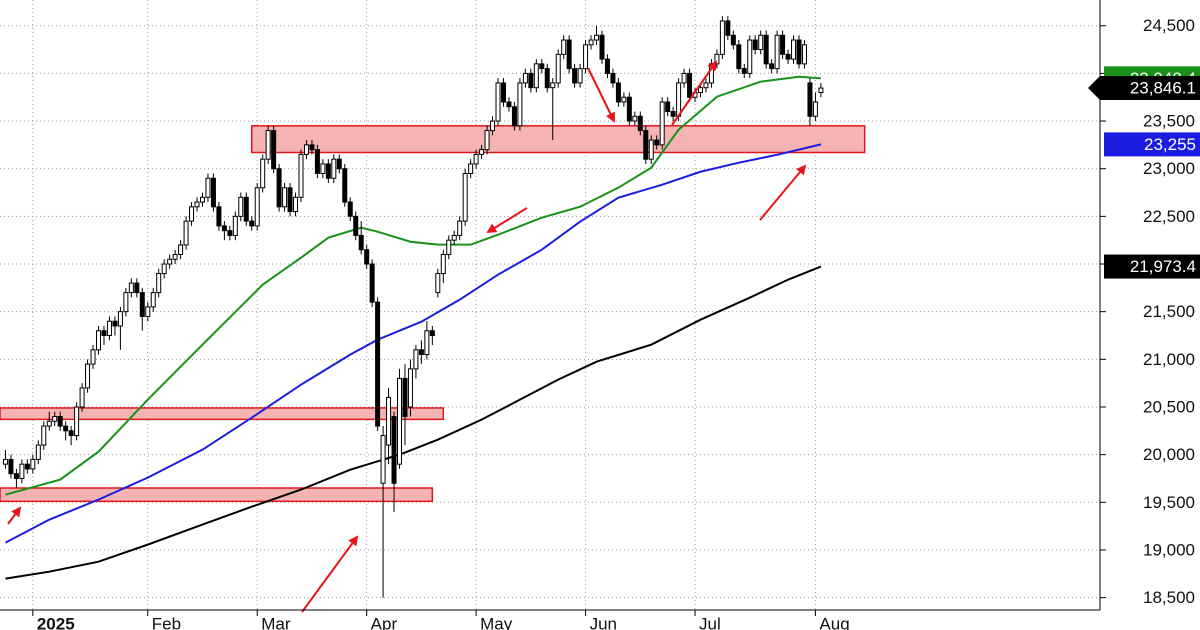 Image resolution: width=1200 pixels, height=630 pixels. What do you see at coordinates (1169, 502) in the screenshot?
I see `y-tick-label: 19,500` at bounding box center [1169, 502].